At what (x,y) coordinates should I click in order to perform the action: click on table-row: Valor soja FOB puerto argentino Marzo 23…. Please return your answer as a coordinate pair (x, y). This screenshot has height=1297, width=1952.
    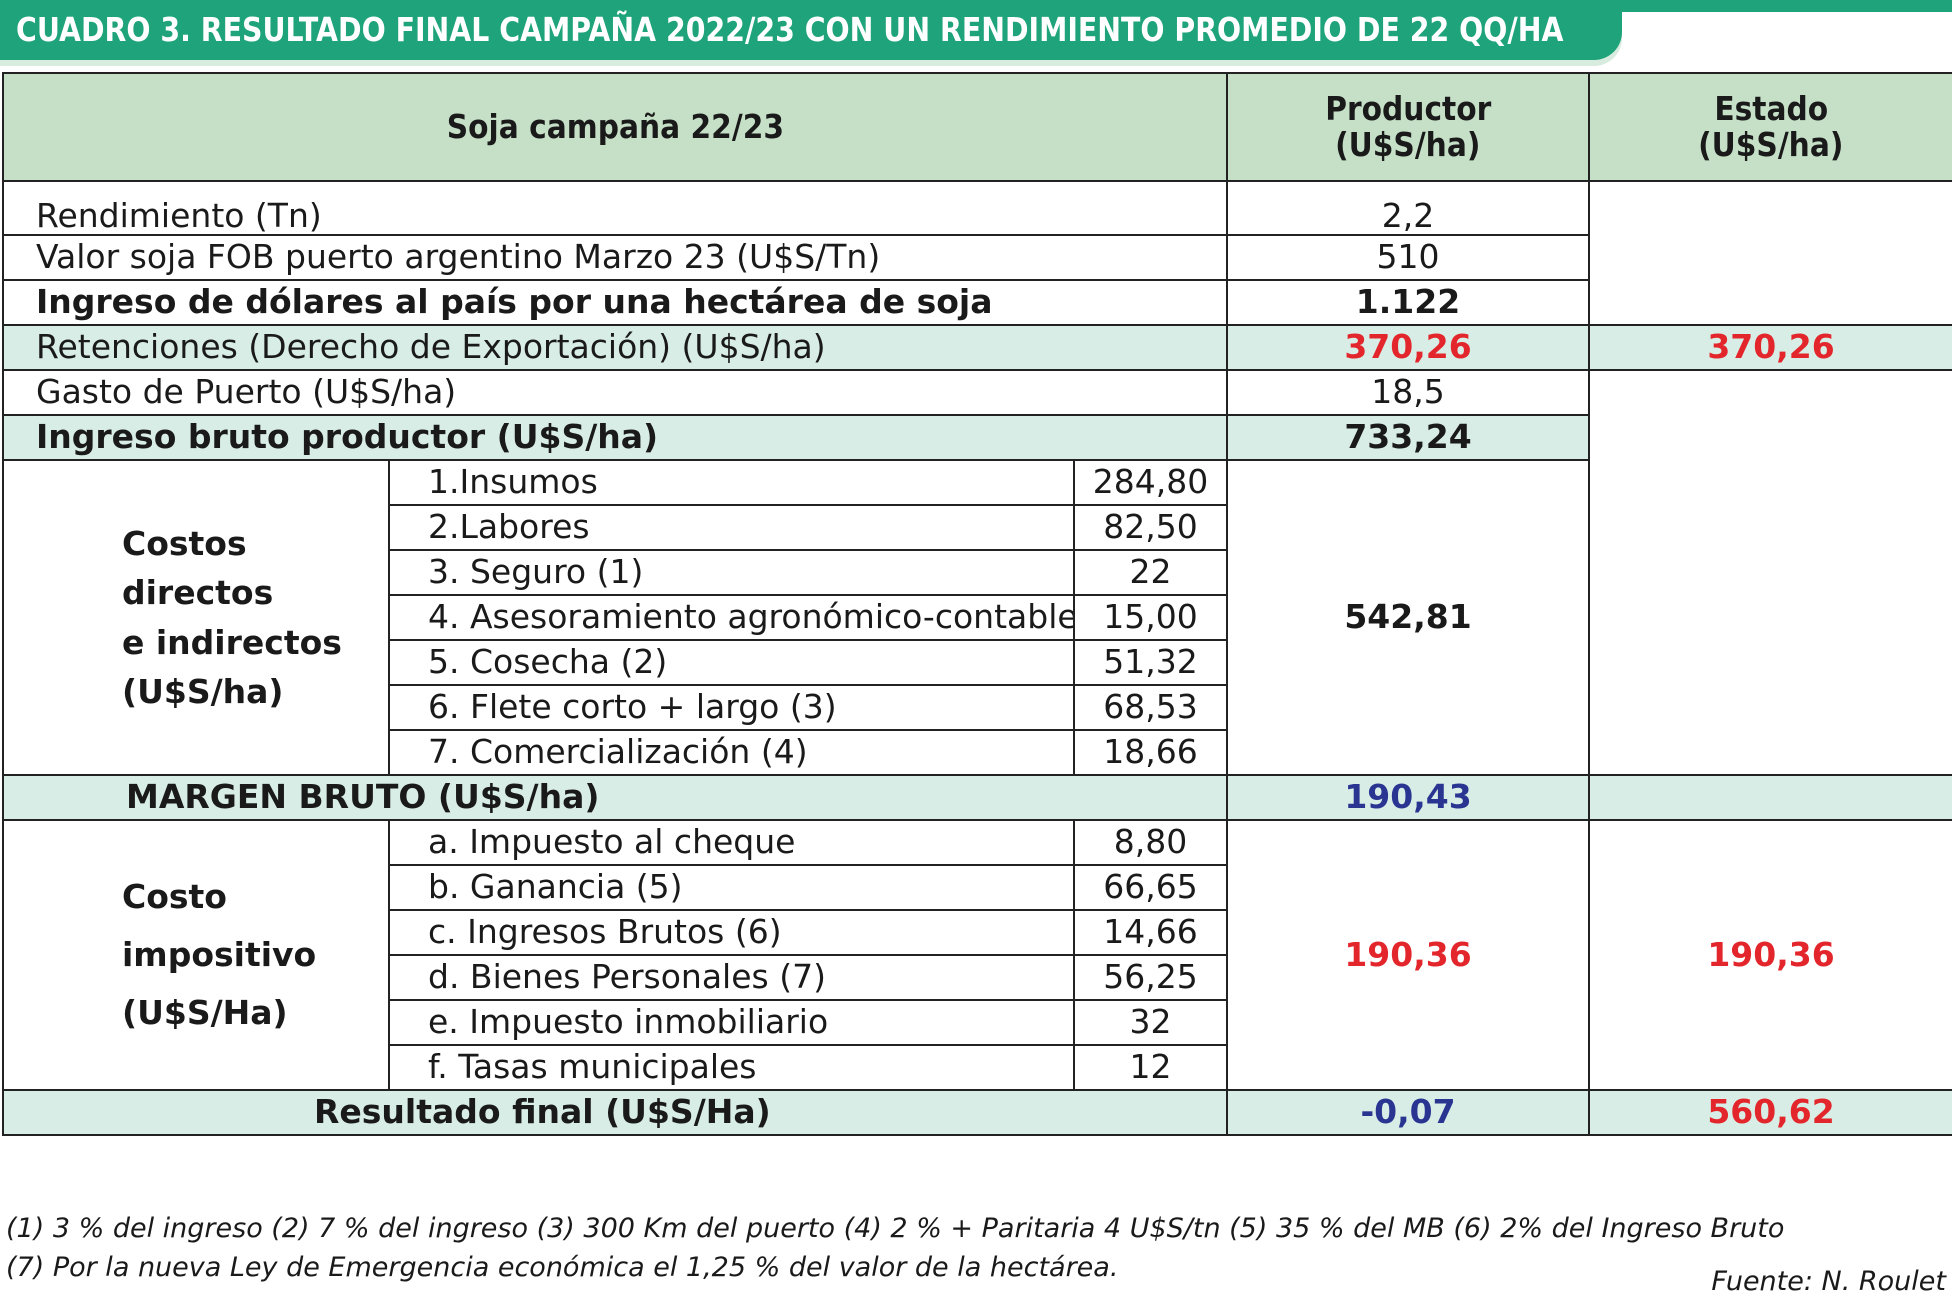
    Looking at the image, I should click on (977, 257).